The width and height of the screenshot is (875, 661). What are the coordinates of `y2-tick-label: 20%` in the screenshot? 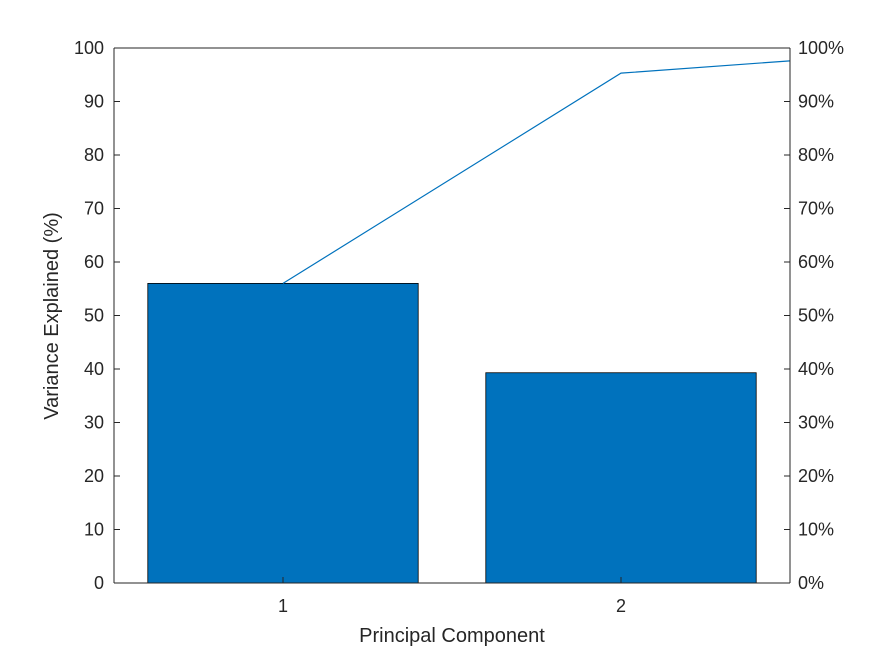 It's located at (816, 476).